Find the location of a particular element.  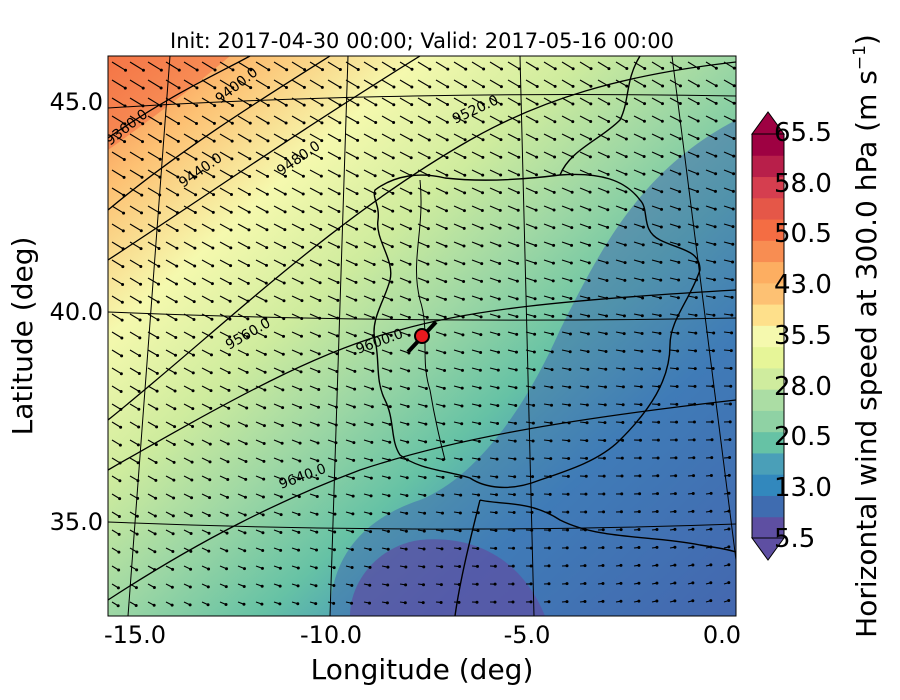

x-tick-label: 0.0 is located at coordinates (722, 635).